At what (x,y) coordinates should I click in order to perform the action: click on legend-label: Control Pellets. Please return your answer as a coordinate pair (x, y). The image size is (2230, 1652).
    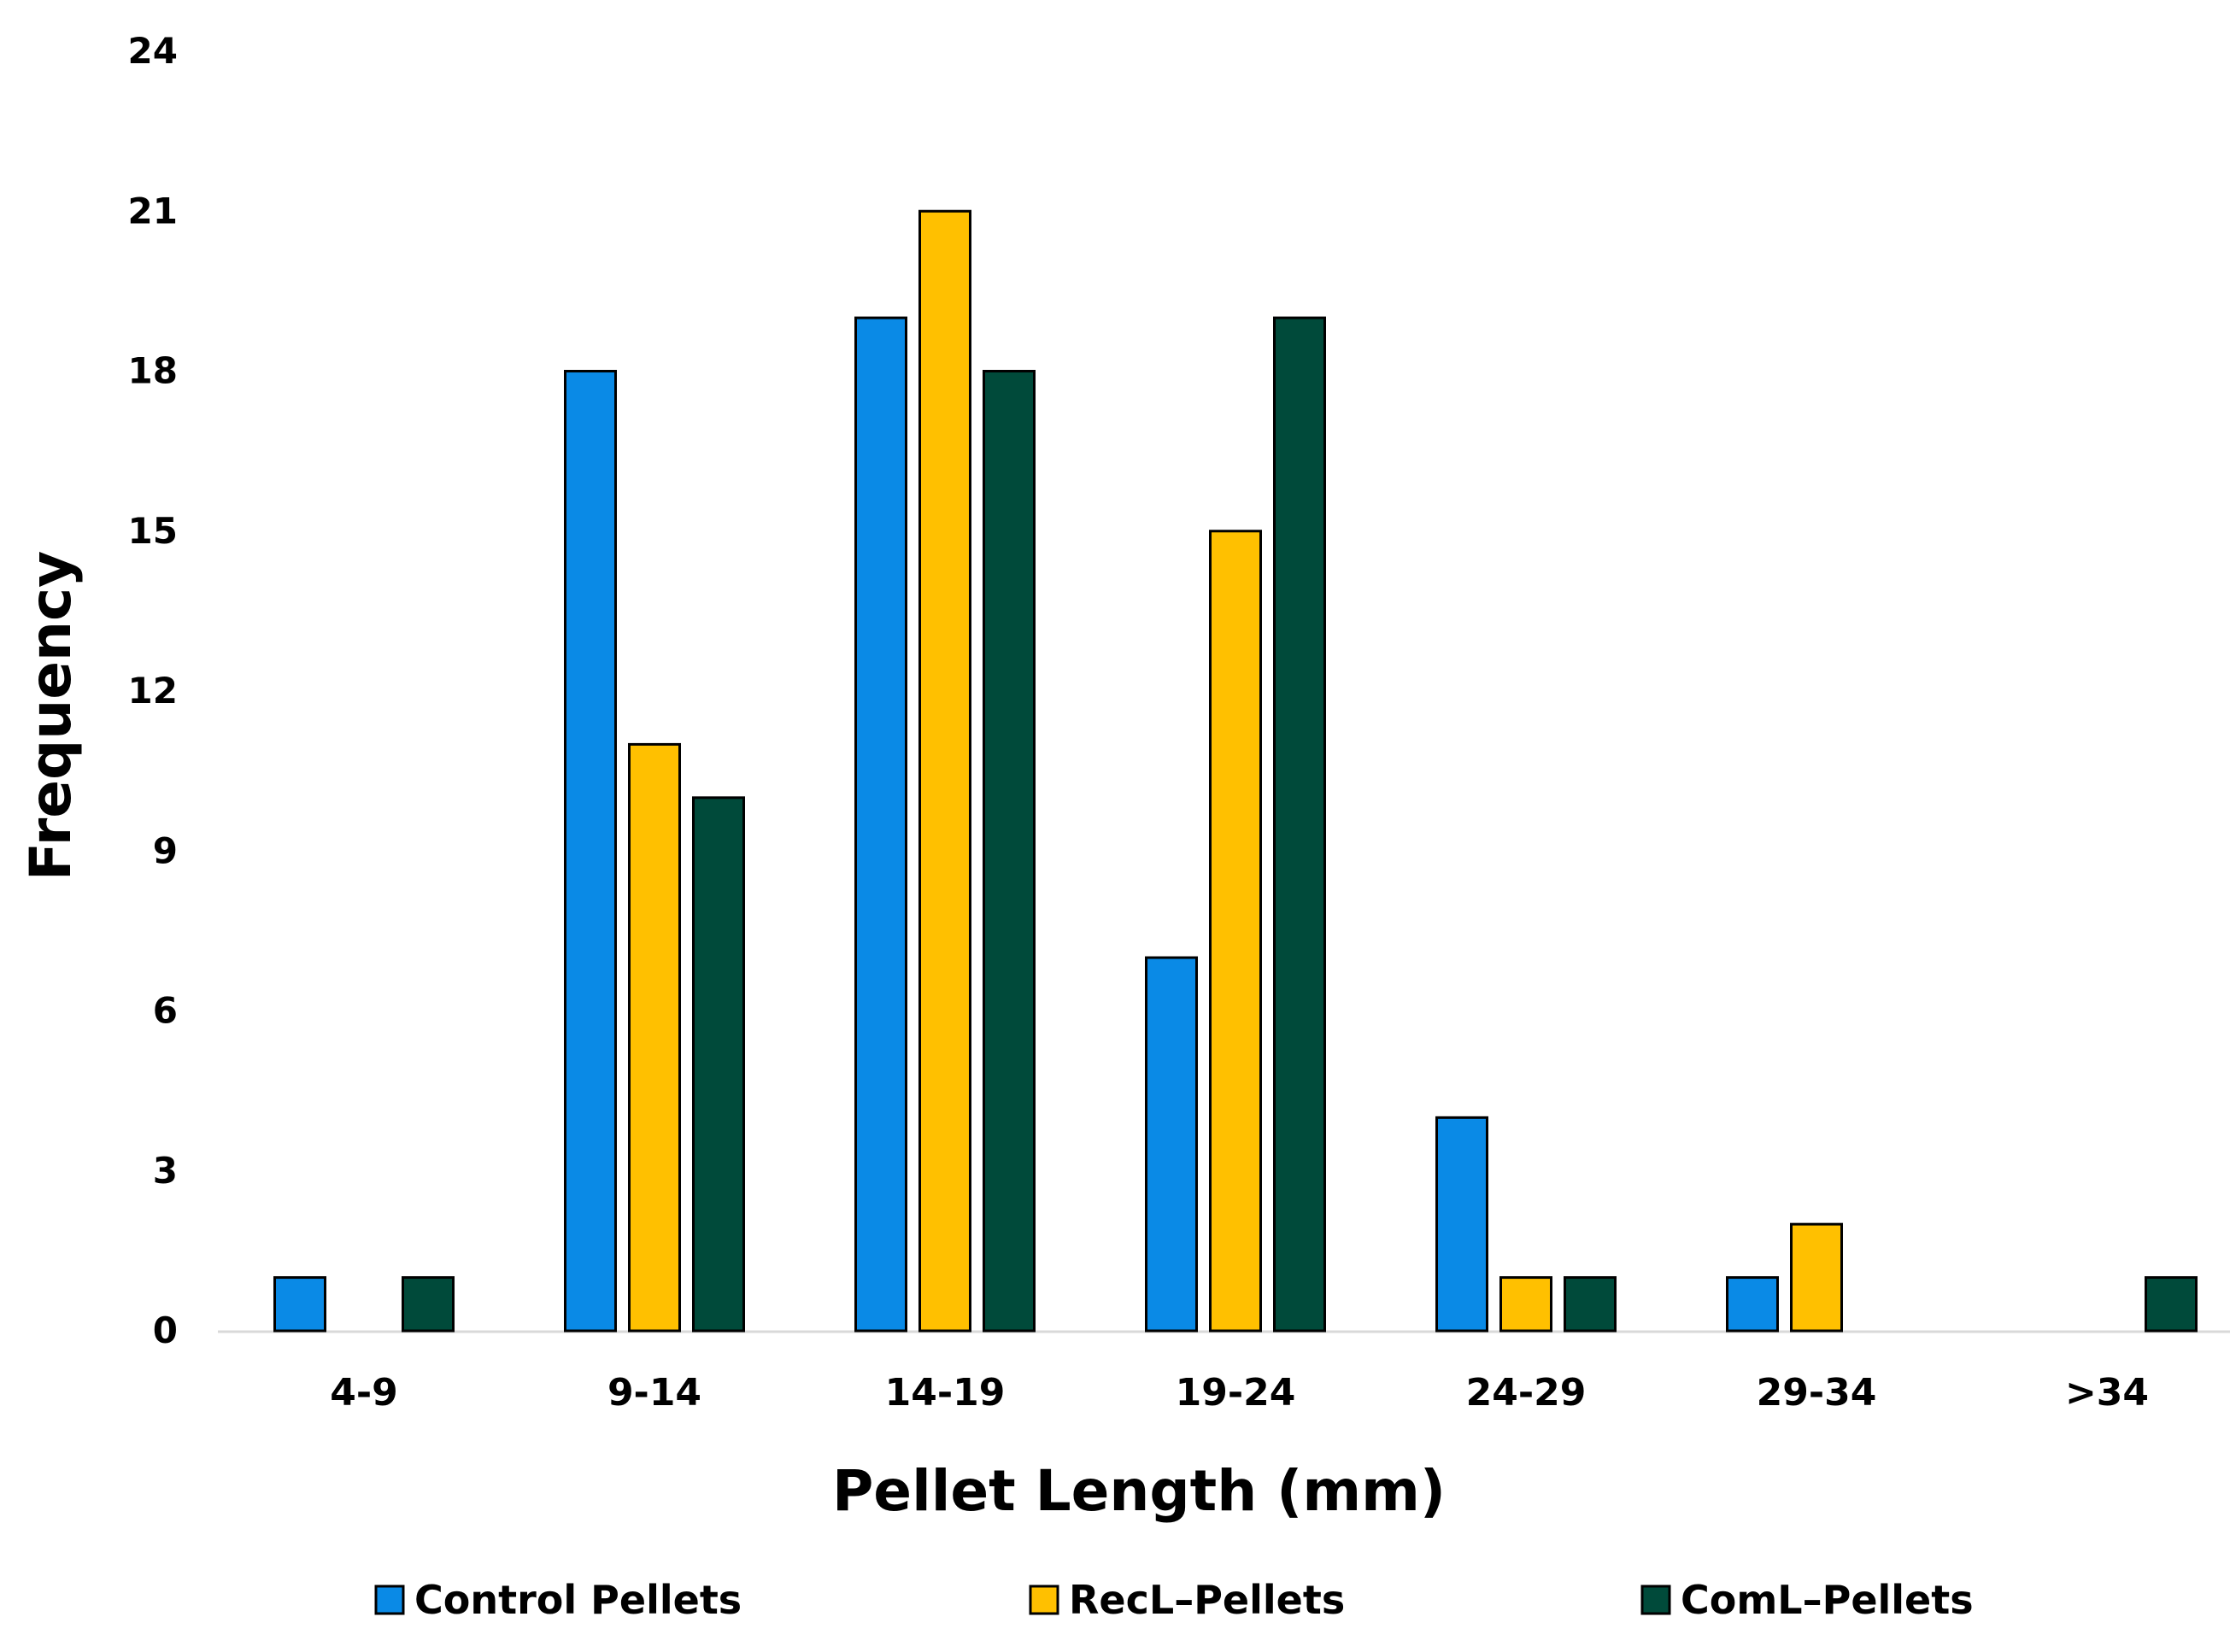
    Looking at the image, I should click on (578, 1600).